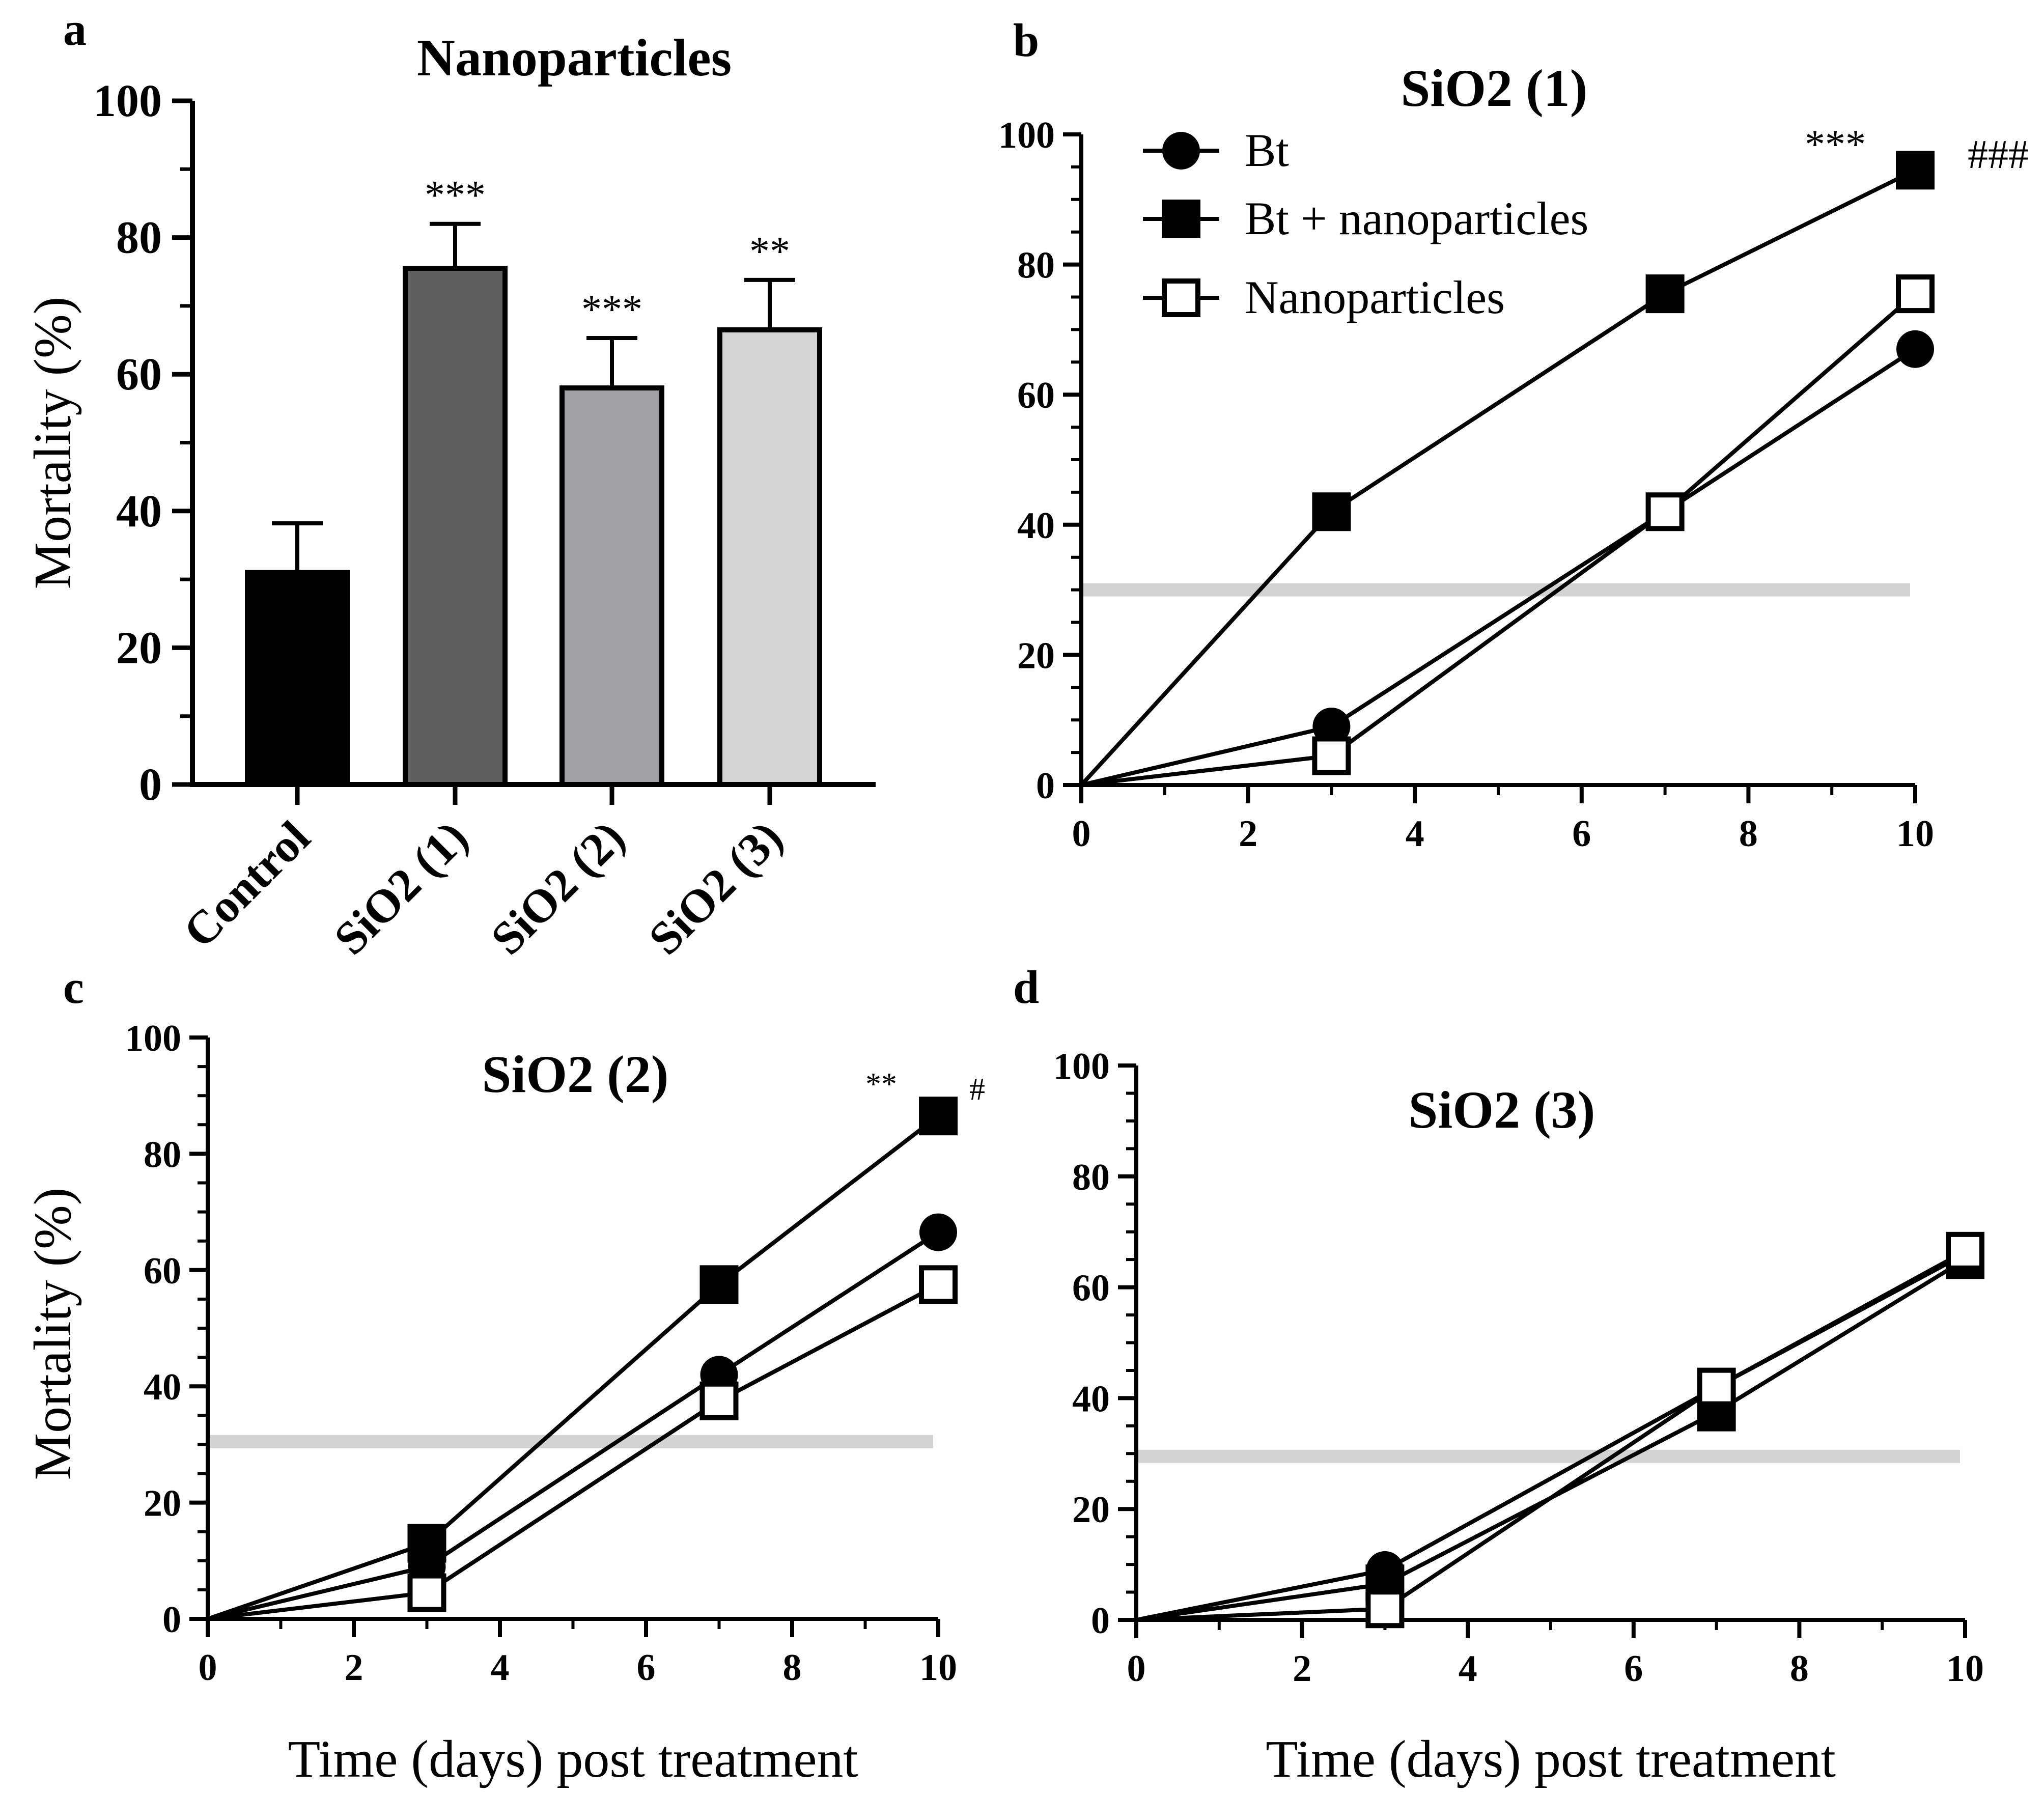  Describe the element at coordinates (1748, 834) in the screenshot. I see `panel-b-x-tick-label: 8` at that location.